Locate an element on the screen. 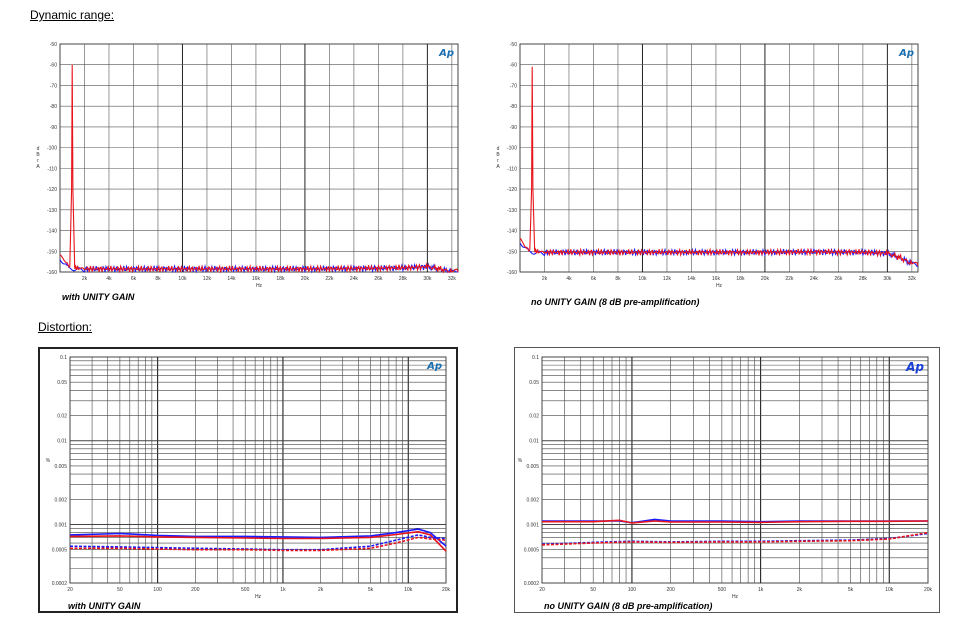  y-tick-label: -90 is located at coordinates (513, 128).